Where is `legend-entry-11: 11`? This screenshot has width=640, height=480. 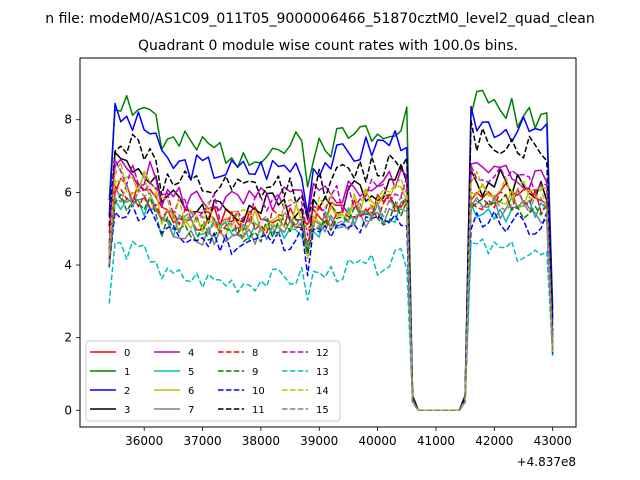
legend-entry-11: 11 is located at coordinates (241, 410).